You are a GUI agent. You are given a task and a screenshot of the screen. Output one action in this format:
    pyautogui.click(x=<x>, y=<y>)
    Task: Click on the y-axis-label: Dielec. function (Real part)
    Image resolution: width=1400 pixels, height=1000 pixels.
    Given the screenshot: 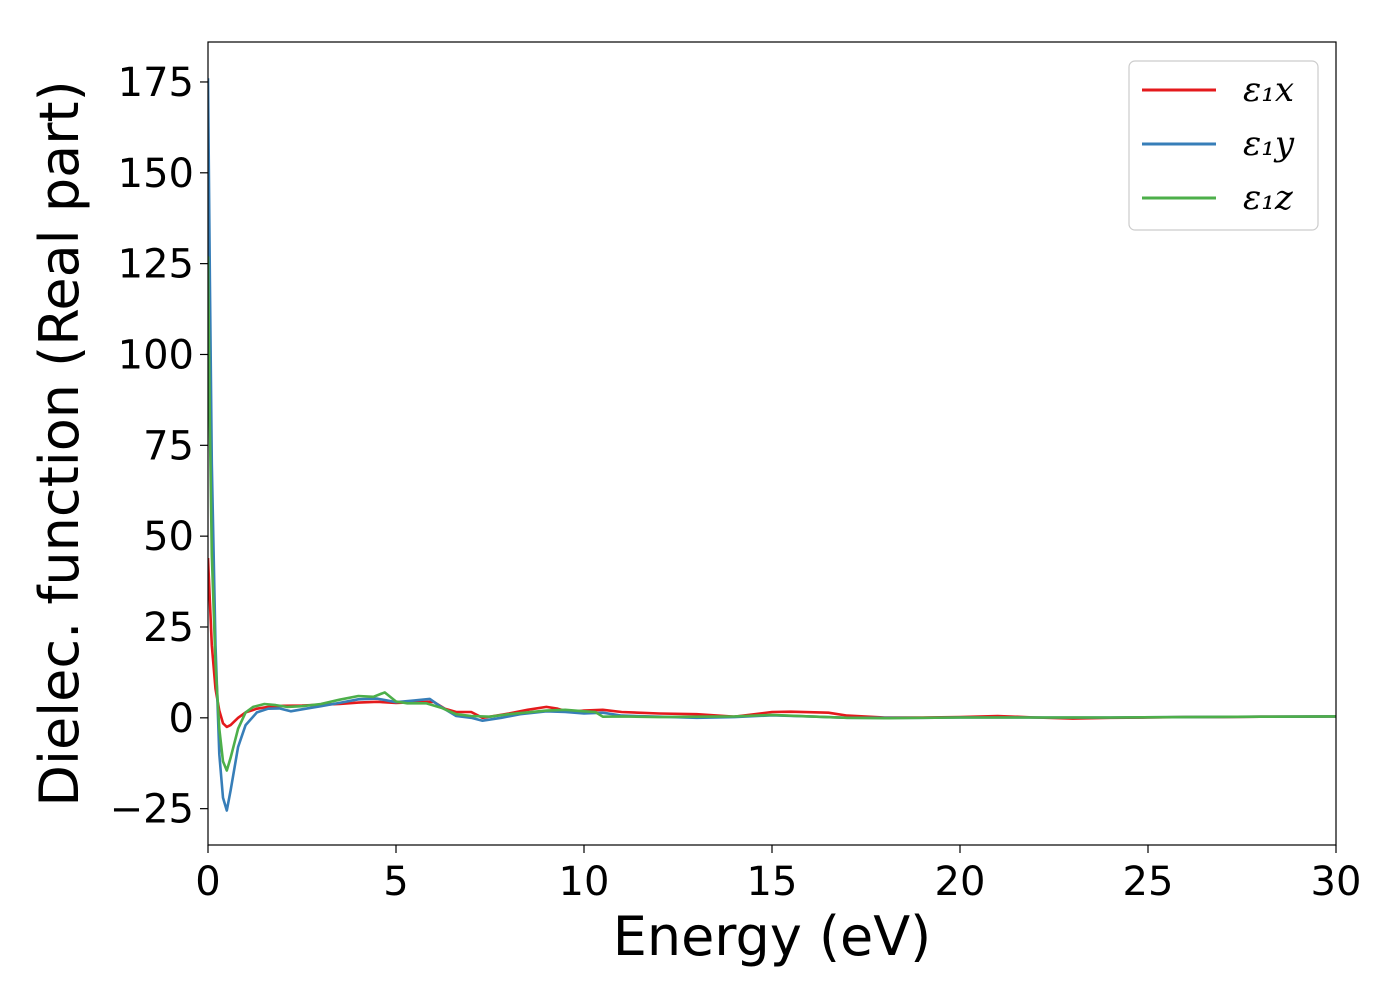 What is the action you would take?
    pyautogui.click(x=59, y=443)
    